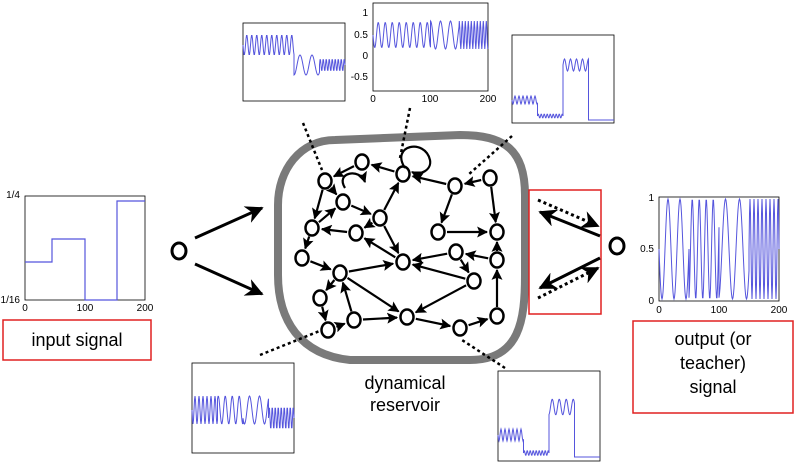 Image resolution: width=800 pixels, height=465 pixels. I want to click on neuron-activation-plot-top-left, so click(294, 62).